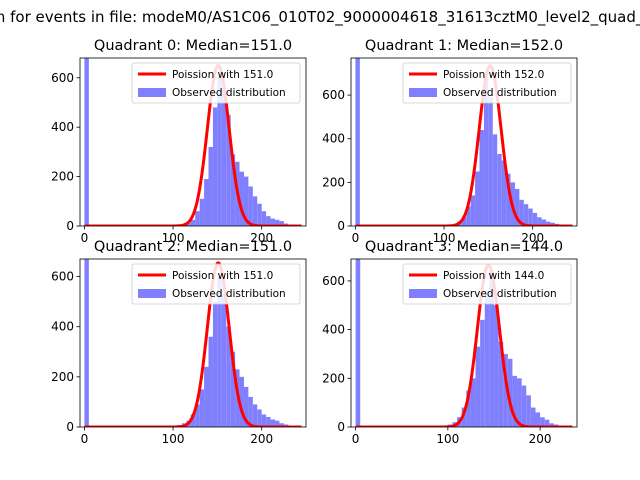 Image resolution: width=640 pixels, height=480 pixels. I want to click on legend-entry-poisson: Poission with 151.0, so click(222, 276).